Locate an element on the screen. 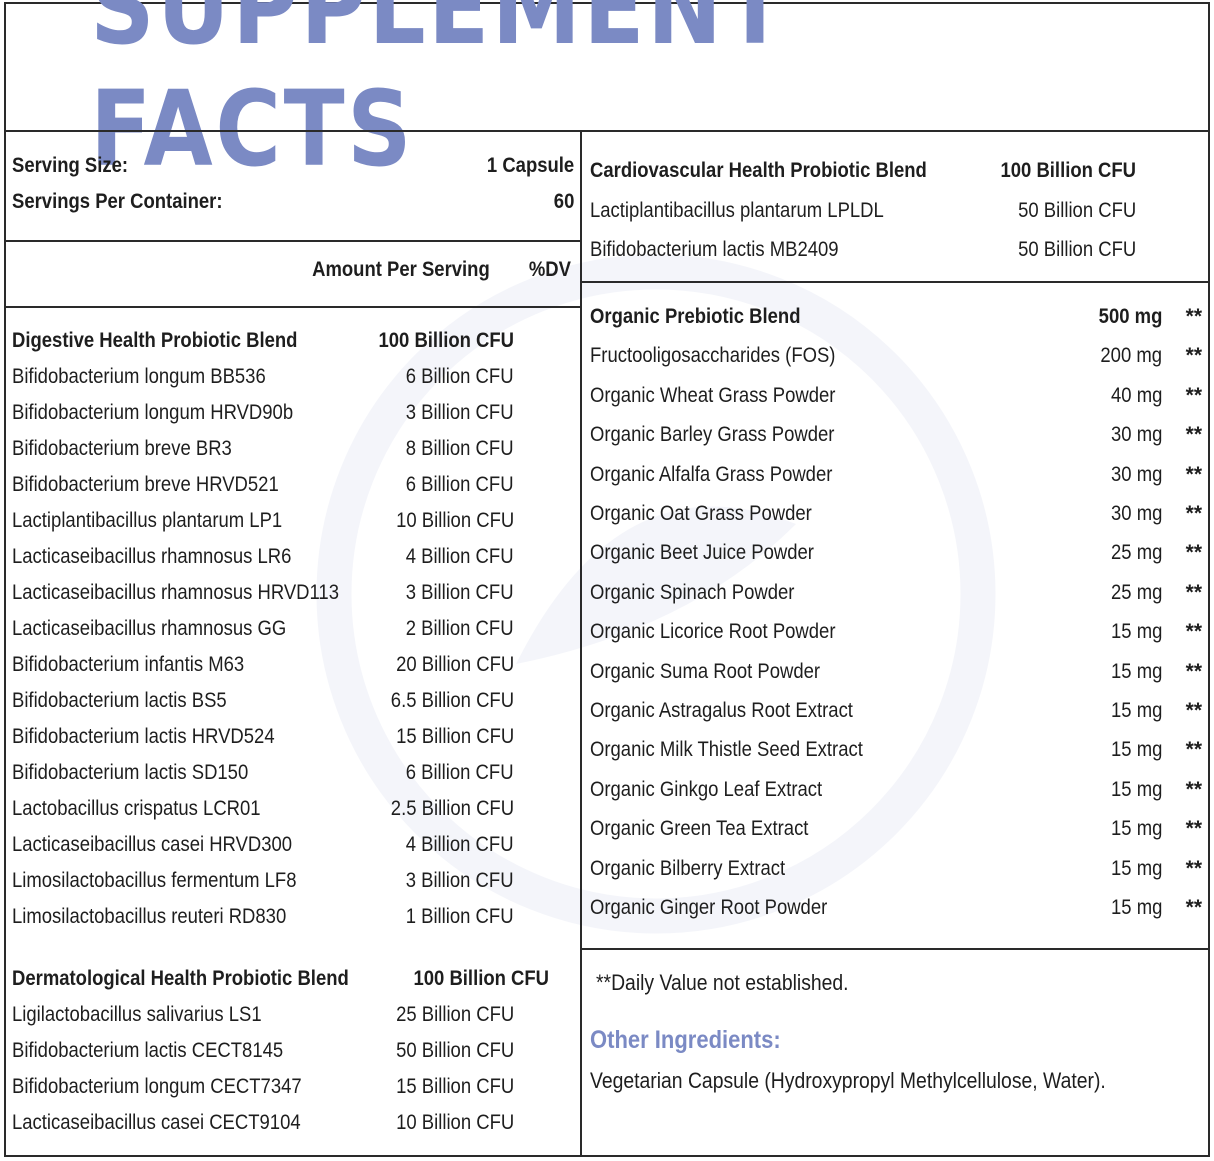 The height and width of the screenshot is (1161, 1214). ingredient-amount: 15 Billion CFU is located at coordinates (454, 736).